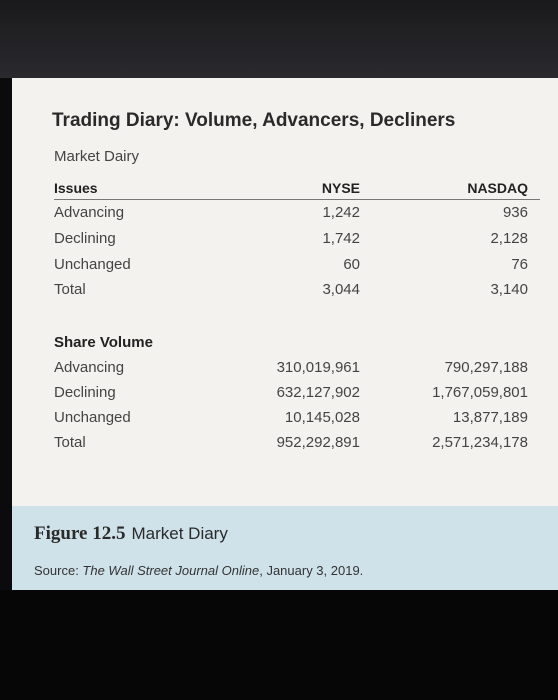  I want to click on figure-title: Market Diary, so click(179, 533).